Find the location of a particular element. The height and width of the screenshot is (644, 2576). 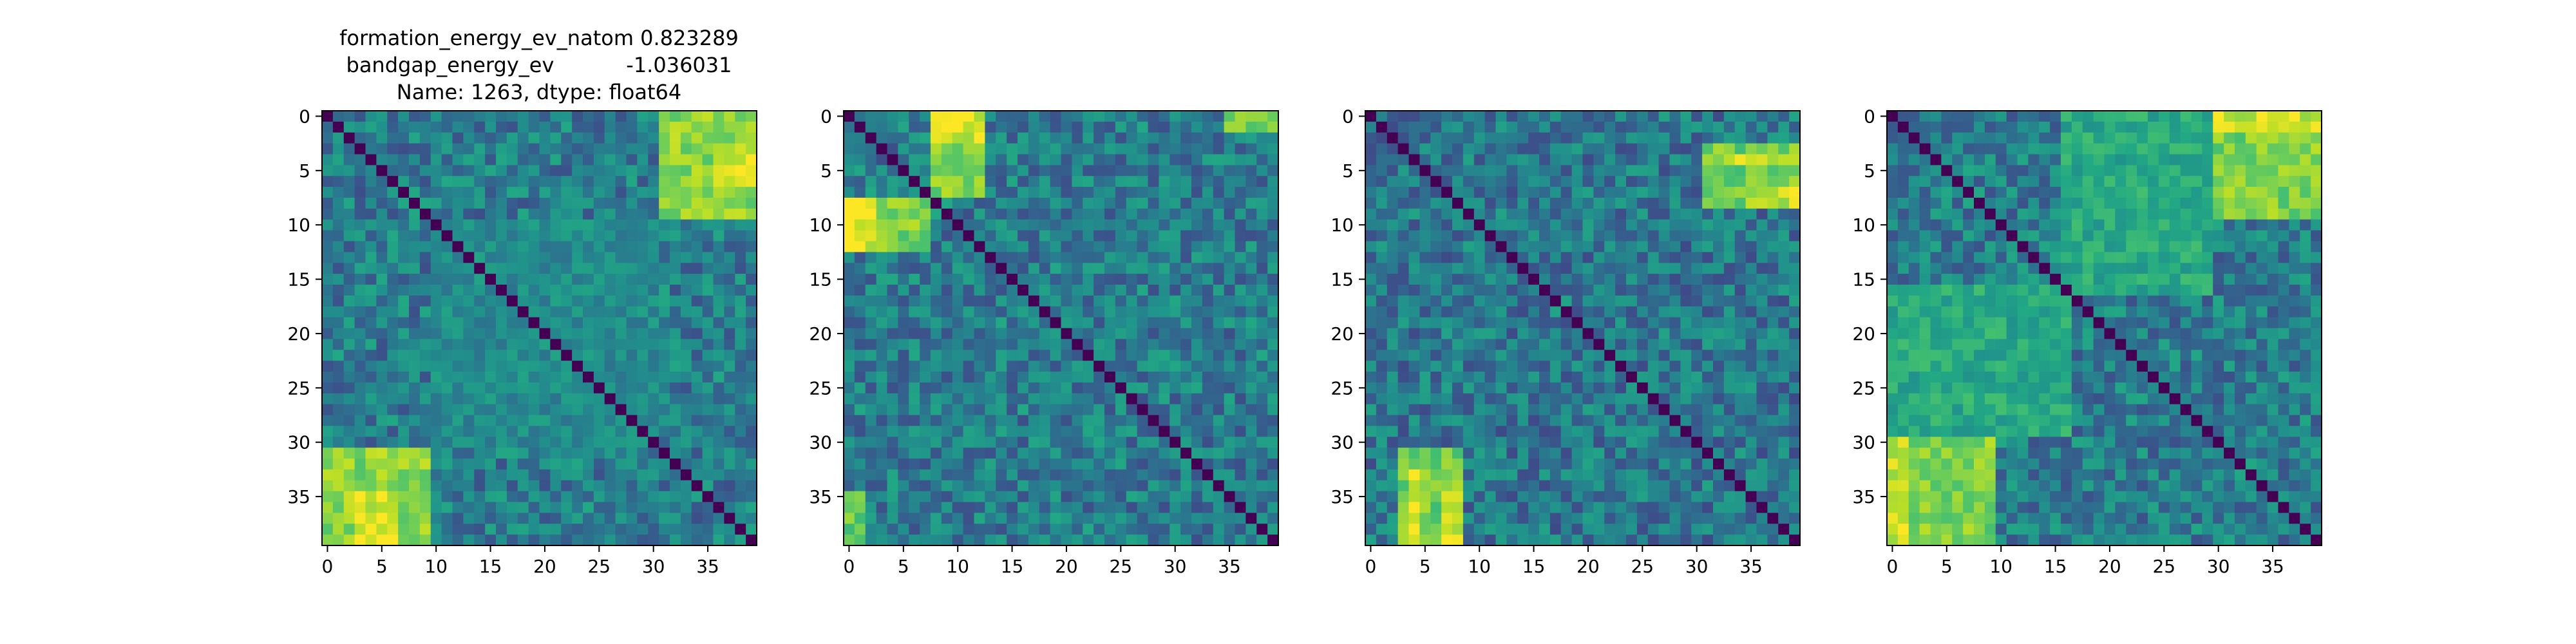

x-tick-label: 10 is located at coordinates (436, 566).